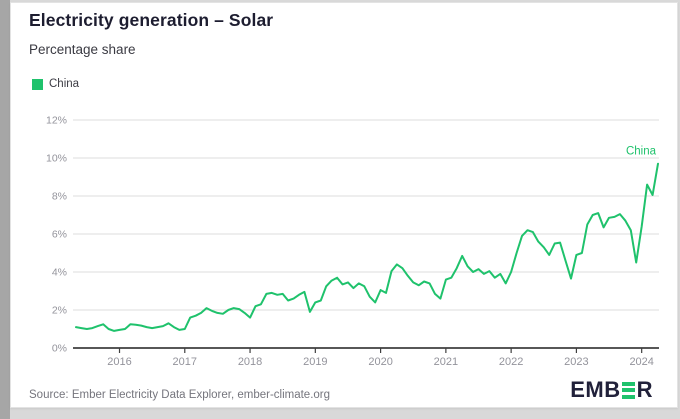 The image size is (680, 419). I want to click on svg-text: 2%, so click(59, 311).